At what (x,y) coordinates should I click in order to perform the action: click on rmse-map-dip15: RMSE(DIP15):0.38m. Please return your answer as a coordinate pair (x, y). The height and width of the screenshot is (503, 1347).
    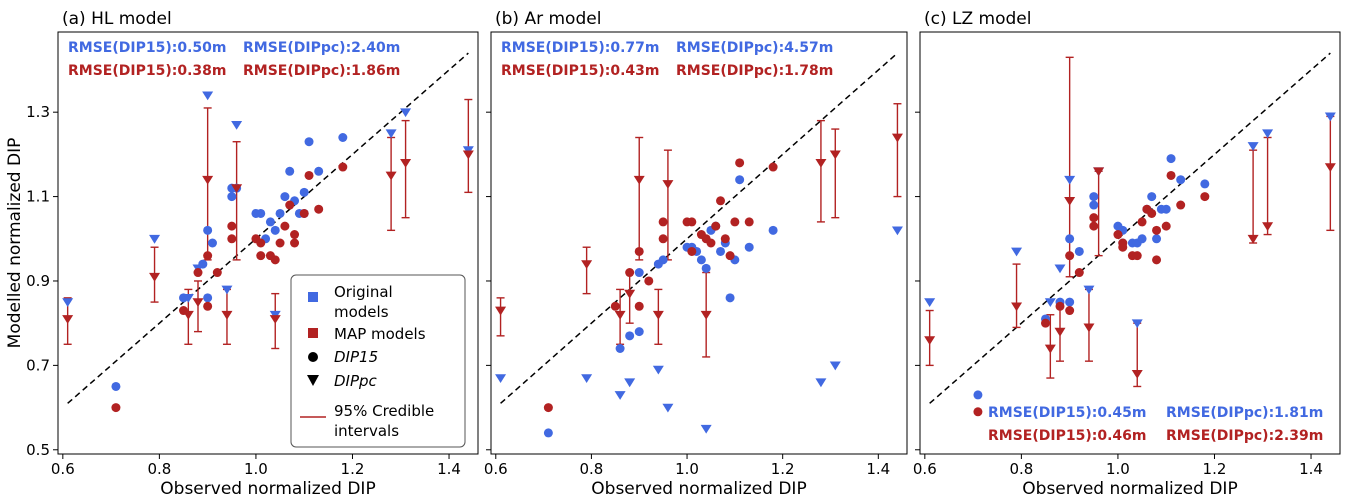
    Looking at the image, I should click on (147, 71).